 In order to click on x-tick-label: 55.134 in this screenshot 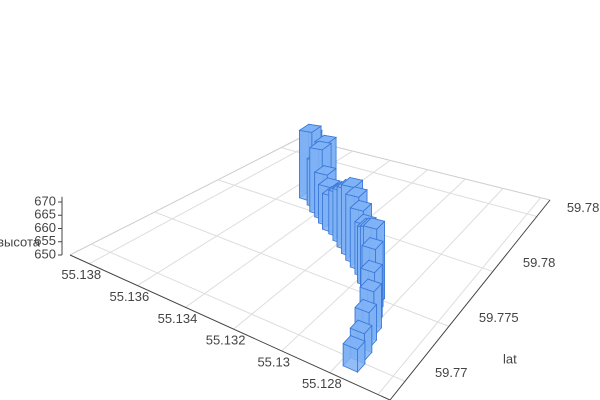, I will do `click(178, 318)`.